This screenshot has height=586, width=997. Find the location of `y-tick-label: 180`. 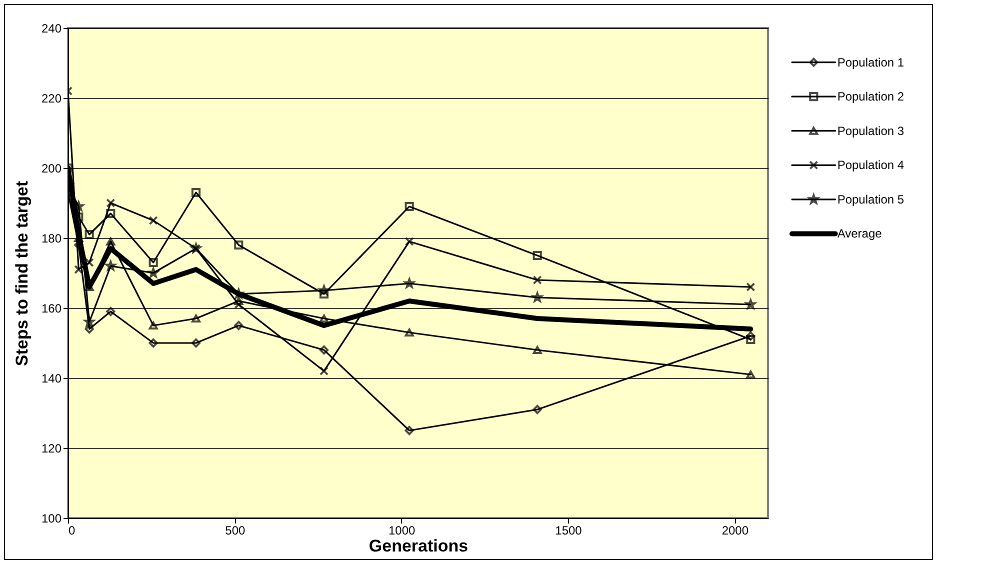

y-tick-label: 180 is located at coordinates (51, 239).